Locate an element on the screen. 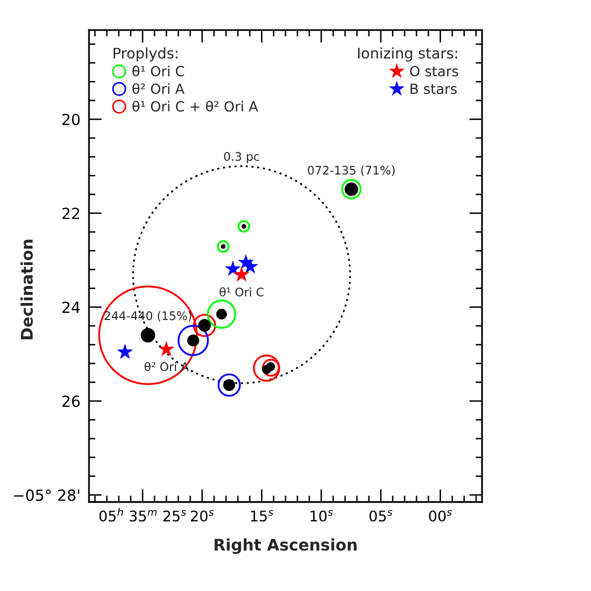 This screenshot has height=591, width=591. y-tick-label: 20 is located at coordinates (71, 120).